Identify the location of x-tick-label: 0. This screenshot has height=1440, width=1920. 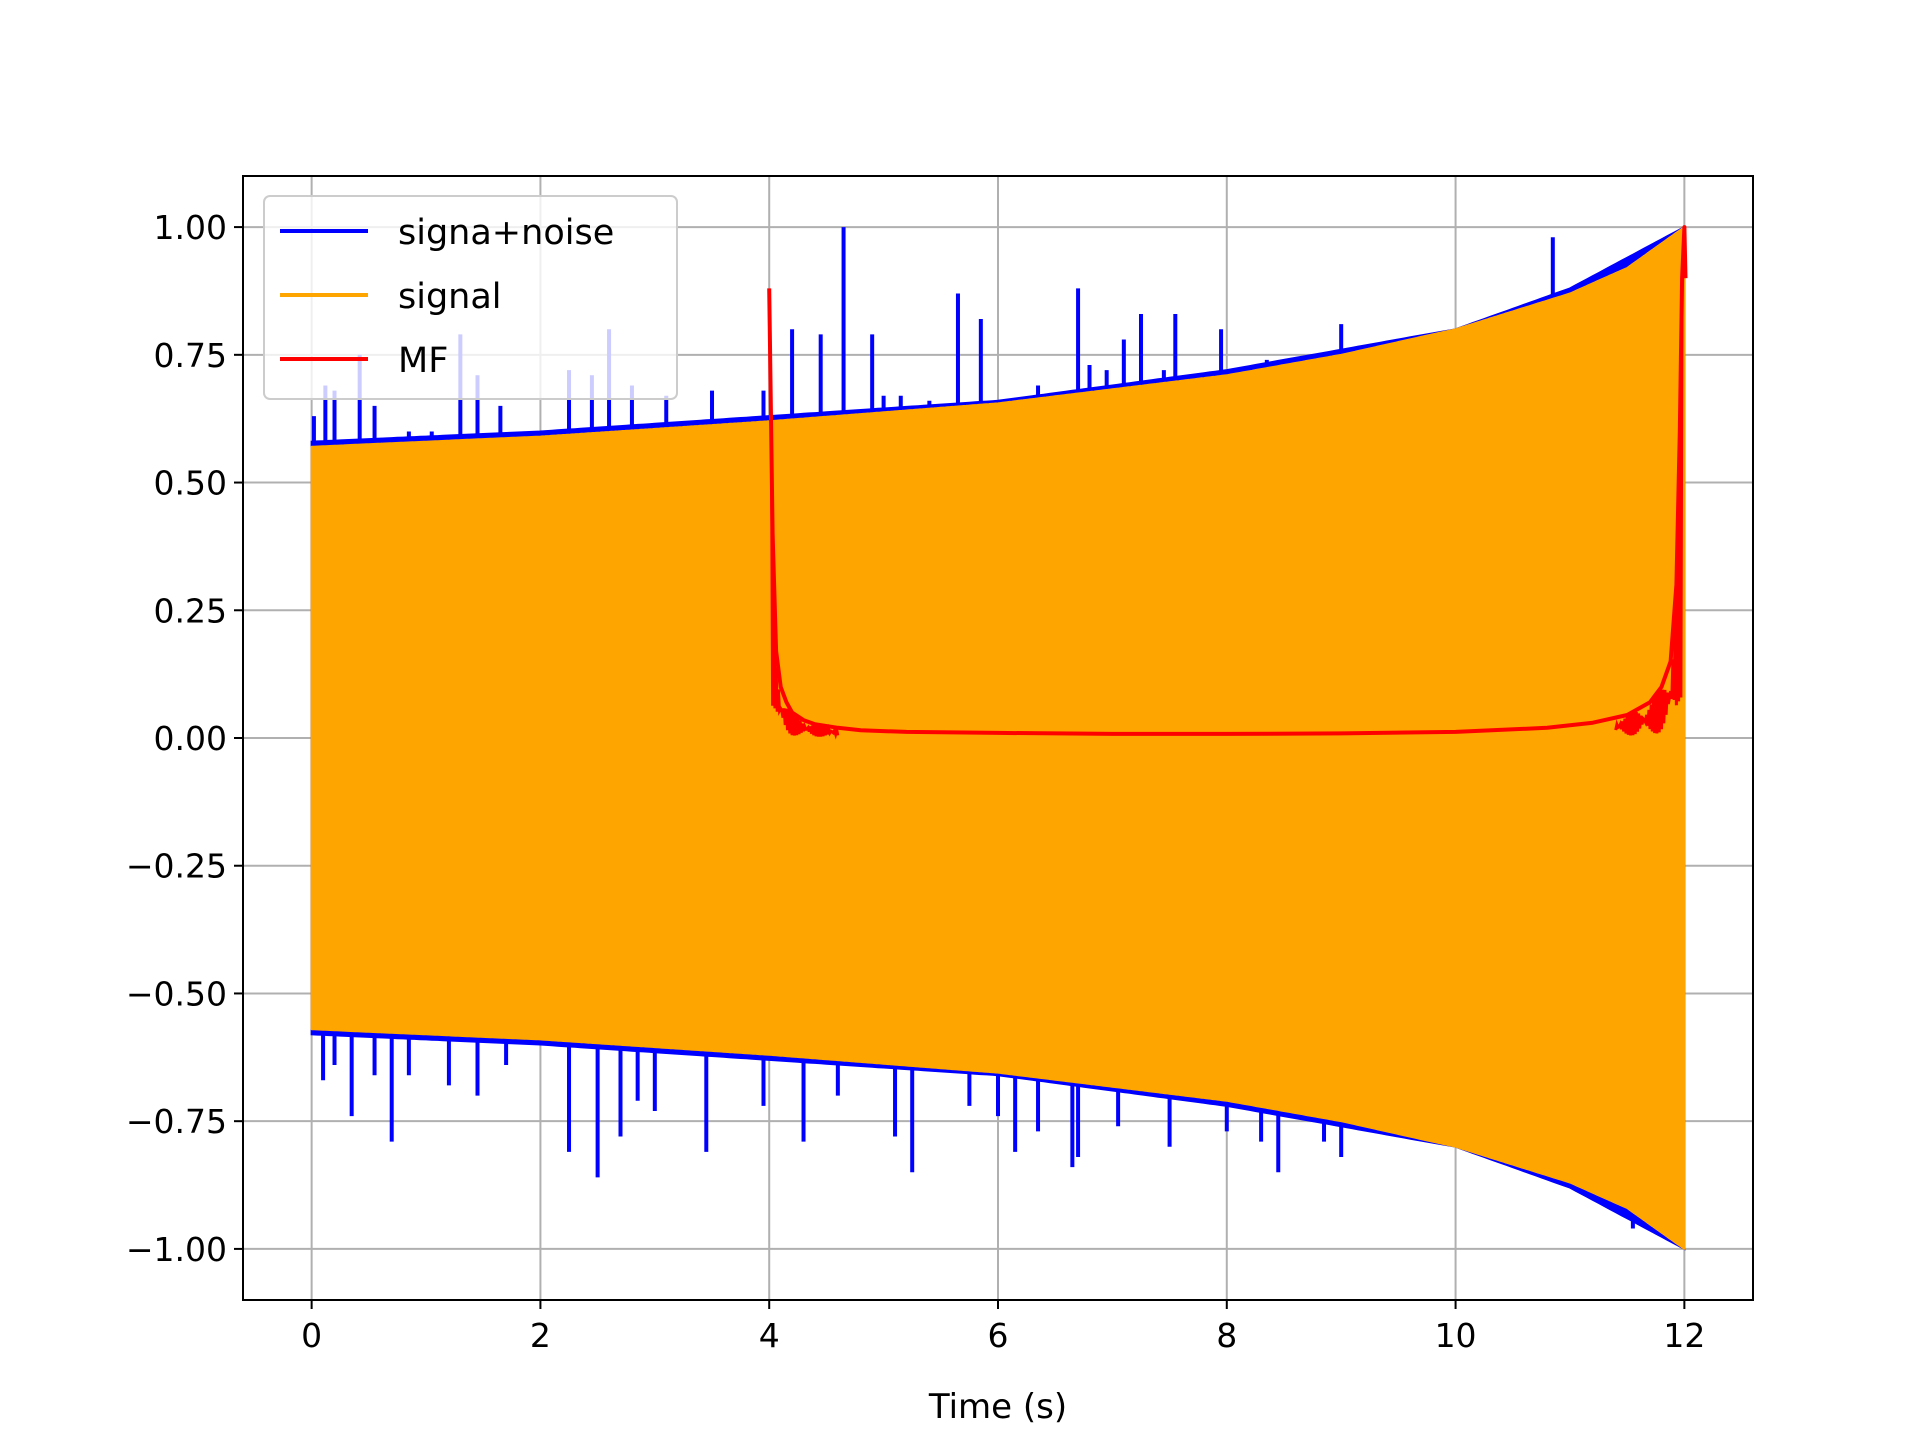
(311, 1335).